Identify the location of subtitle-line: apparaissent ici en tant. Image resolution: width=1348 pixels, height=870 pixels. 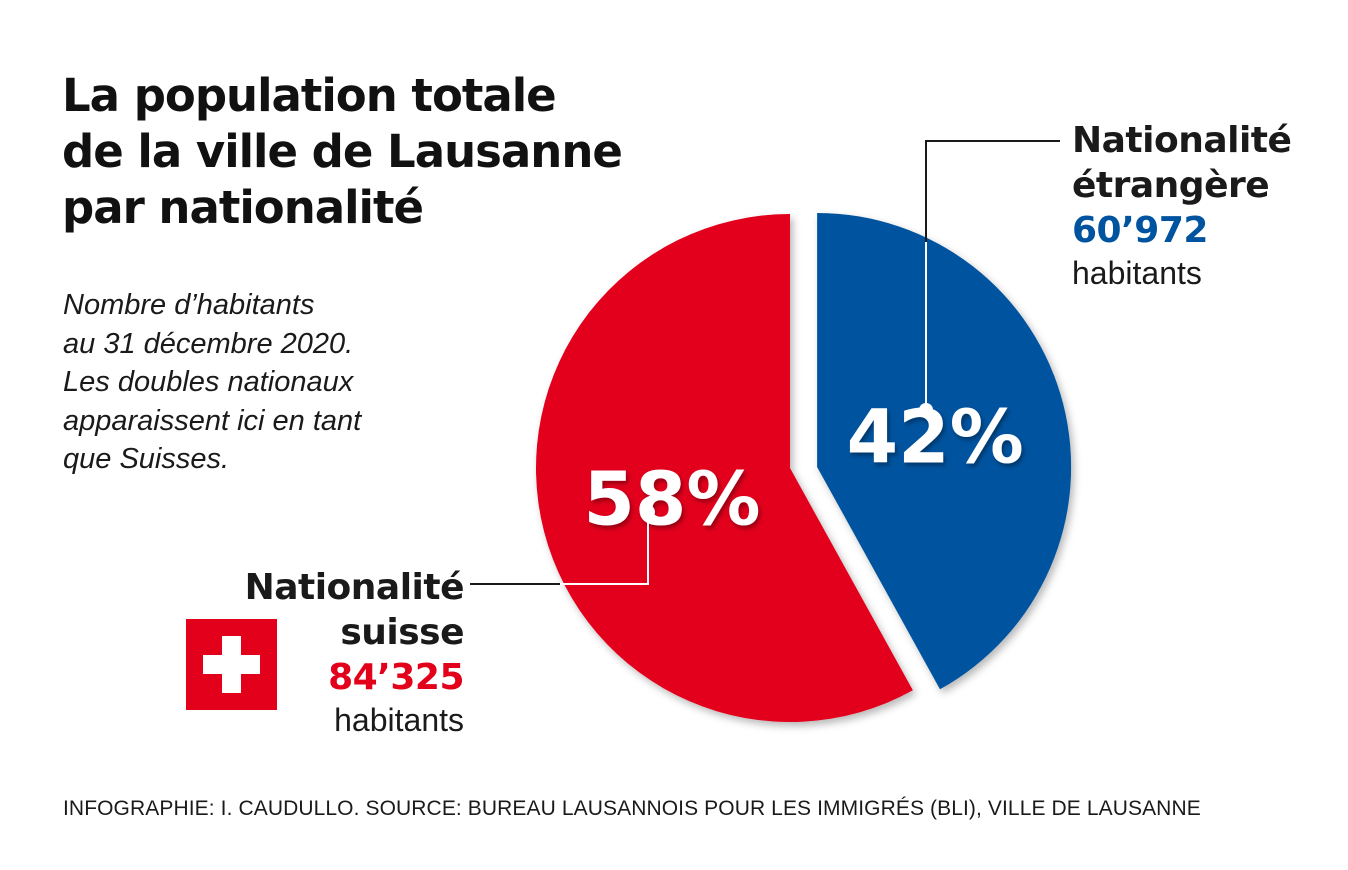
(212, 420).